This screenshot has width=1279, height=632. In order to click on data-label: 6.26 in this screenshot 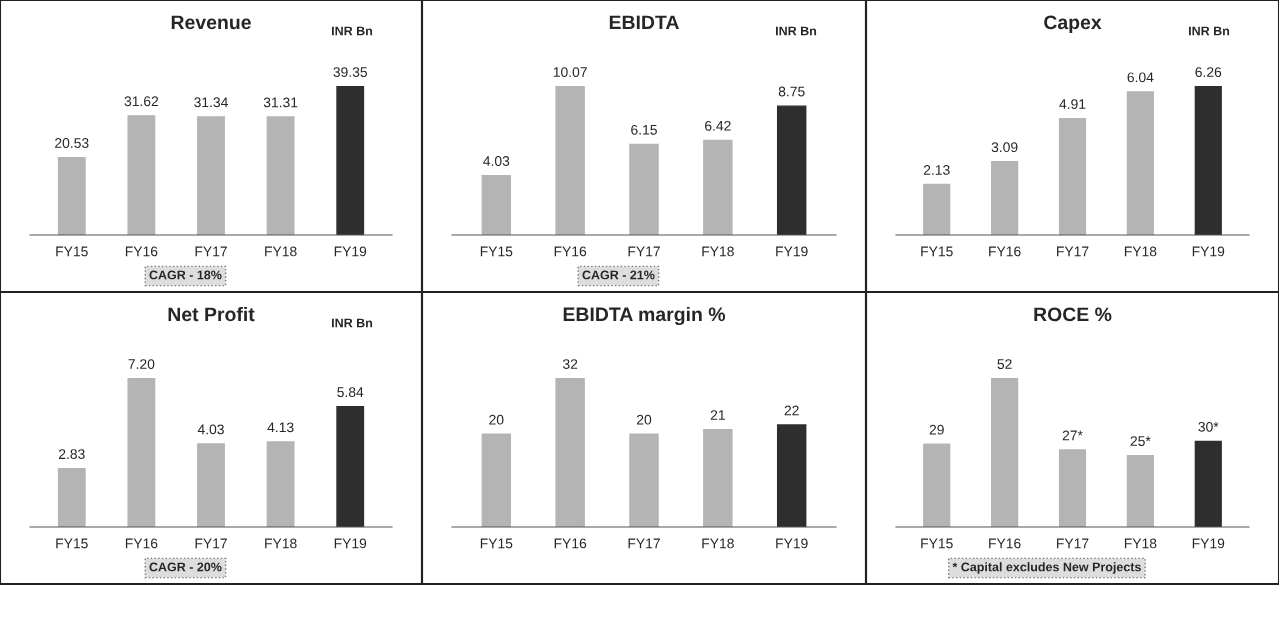, I will do `click(1208, 72)`.